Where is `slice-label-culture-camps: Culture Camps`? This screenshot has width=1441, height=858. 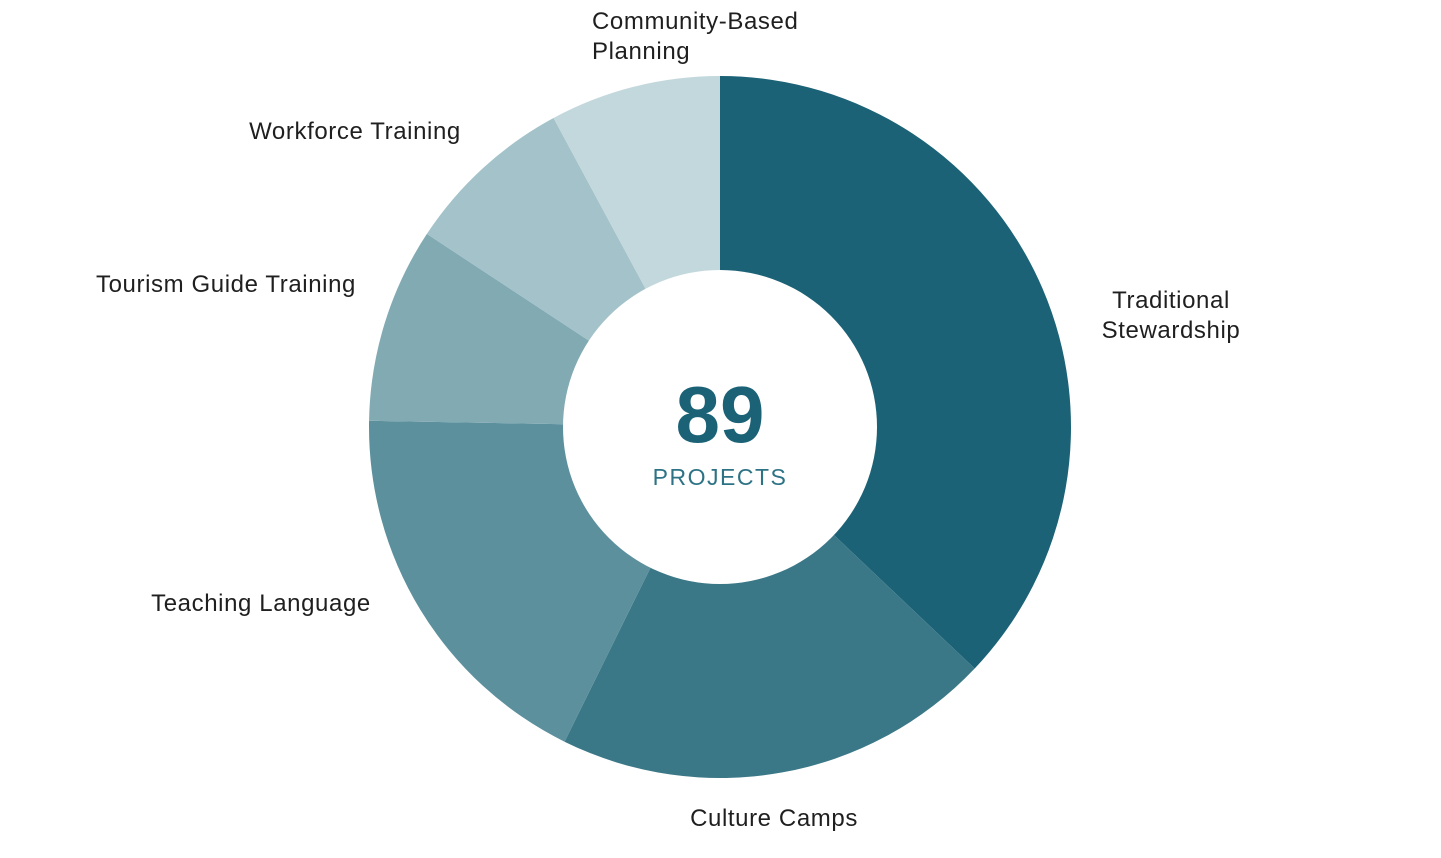 slice-label-culture-camps: Culture Camps is located at coordinates (774, 818).